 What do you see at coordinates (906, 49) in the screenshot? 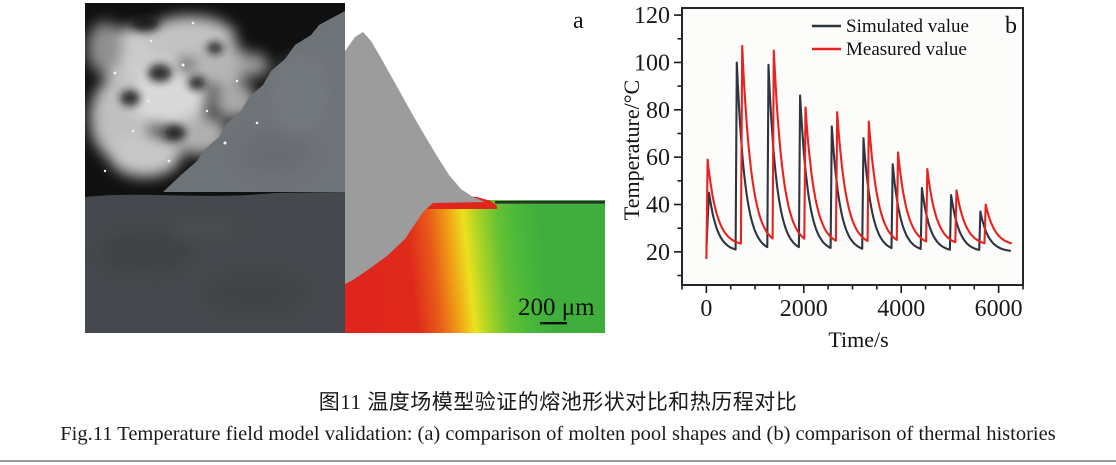
I see `legend-label: Measured value` at bounding box center [906, 49].